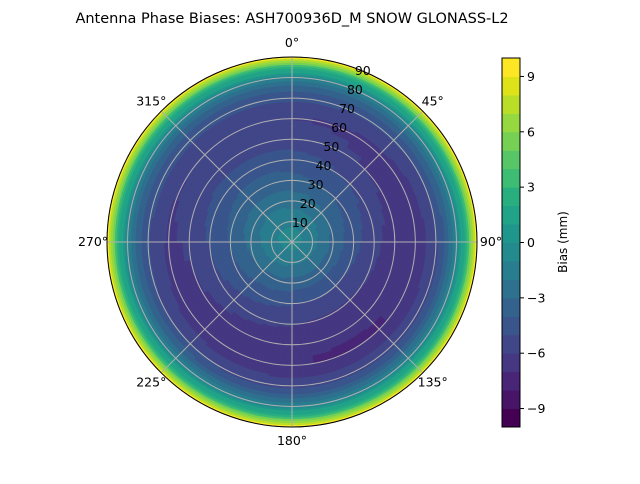 This screenshot has width=640, height=484. I want to click on colorbar-label: Bias (mm), so click(563, 242).